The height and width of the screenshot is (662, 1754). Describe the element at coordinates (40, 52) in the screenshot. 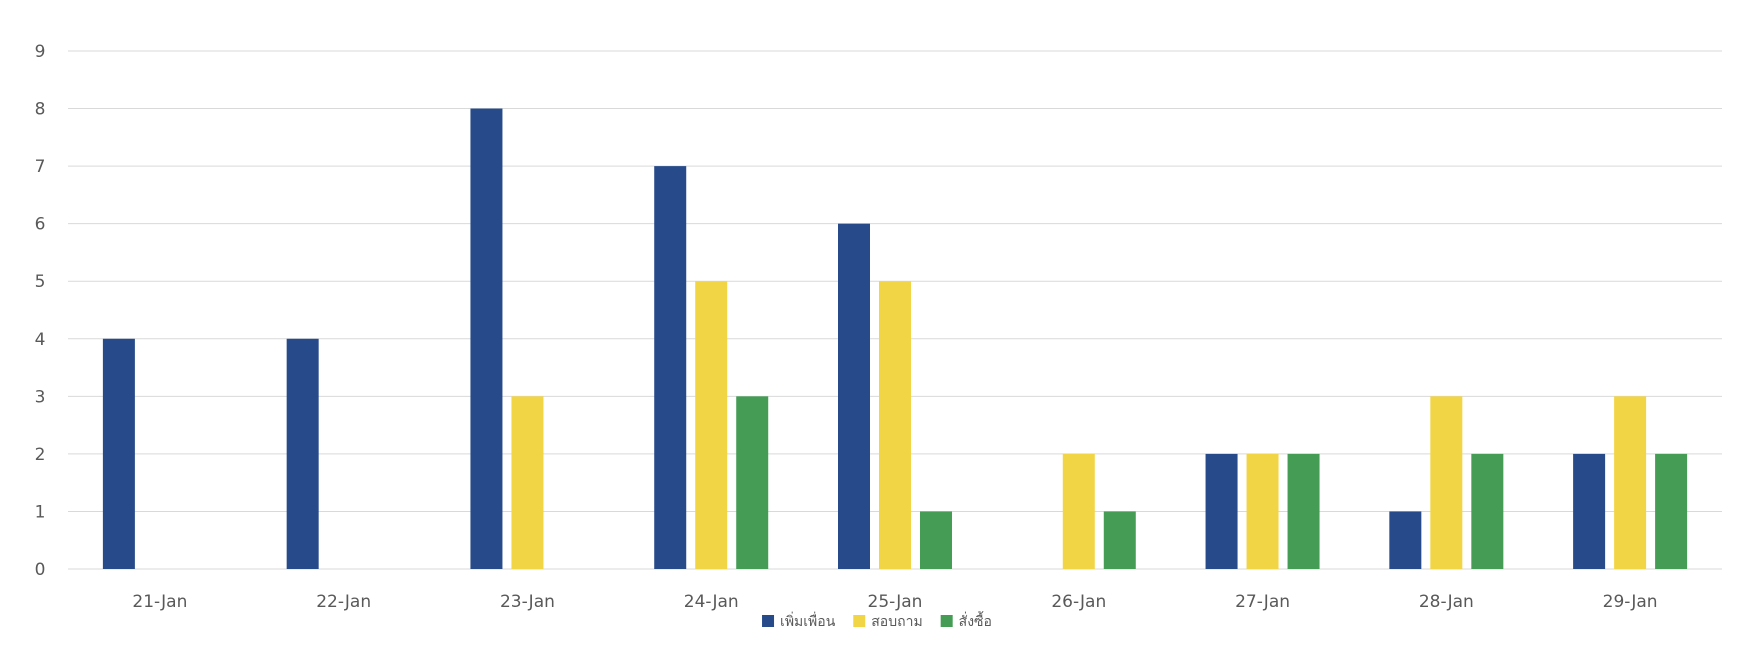

I see `y-tick-label: 9` at that location.